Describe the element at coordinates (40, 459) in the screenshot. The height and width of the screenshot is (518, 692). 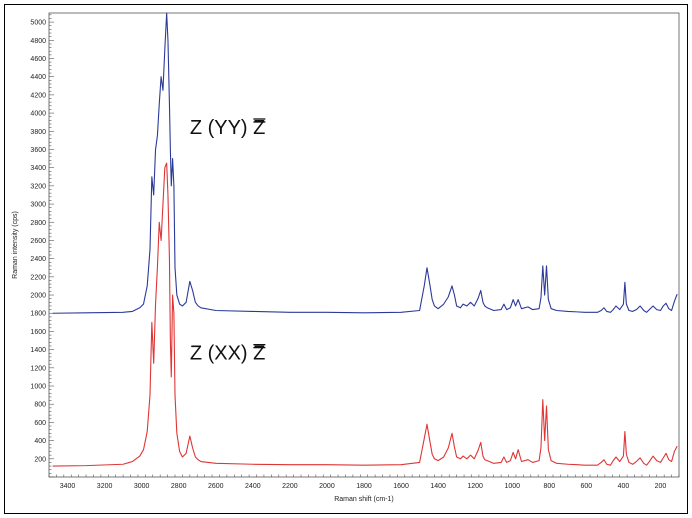
I see `y-tick-label: 200` at that location.